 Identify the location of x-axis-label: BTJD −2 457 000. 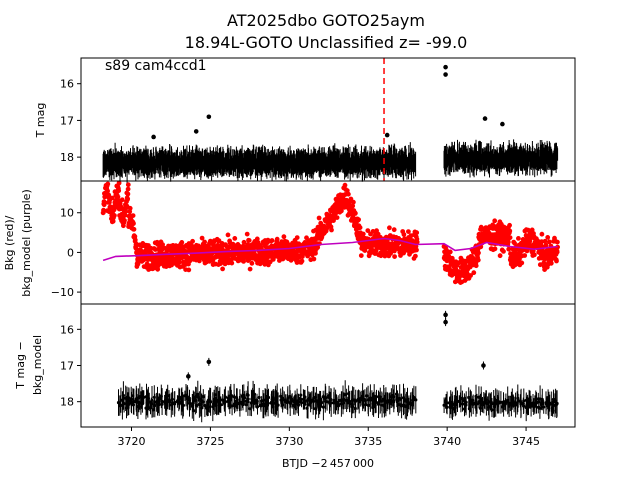
(328, 463).